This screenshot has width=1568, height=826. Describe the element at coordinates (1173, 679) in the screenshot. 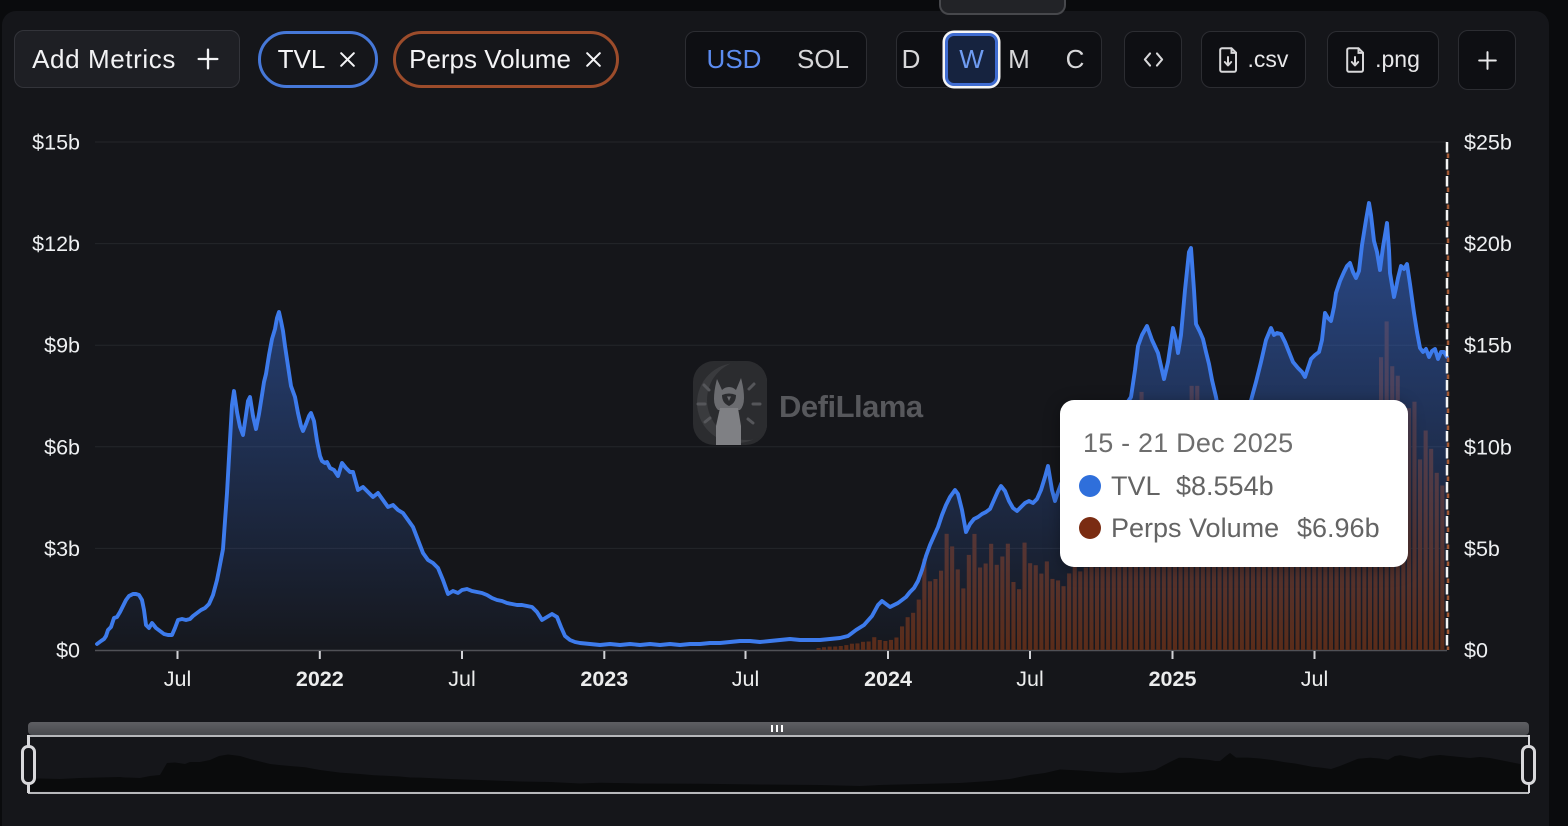

I see `svg-text: 2025` at that location.